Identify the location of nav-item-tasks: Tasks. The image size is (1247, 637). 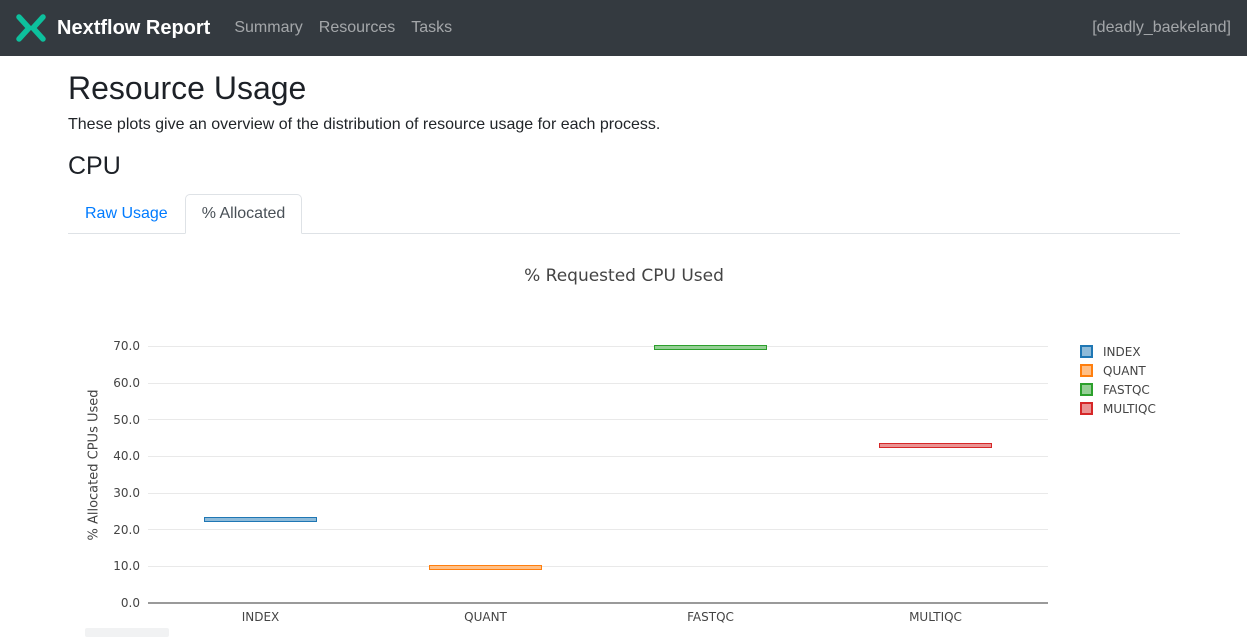
(432, 27).